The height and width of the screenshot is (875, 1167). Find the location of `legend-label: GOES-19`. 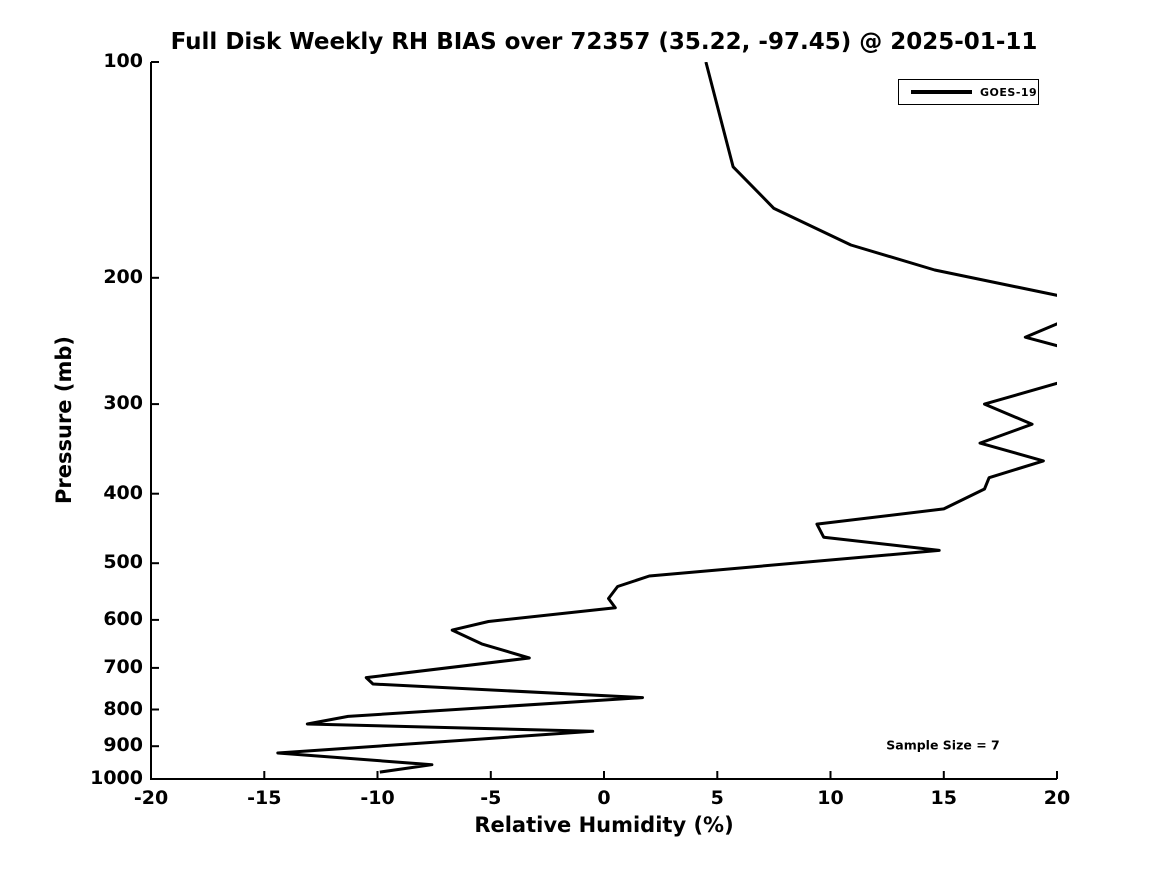

legend-label: GOES-19 is located at coordinates (1009, 92).